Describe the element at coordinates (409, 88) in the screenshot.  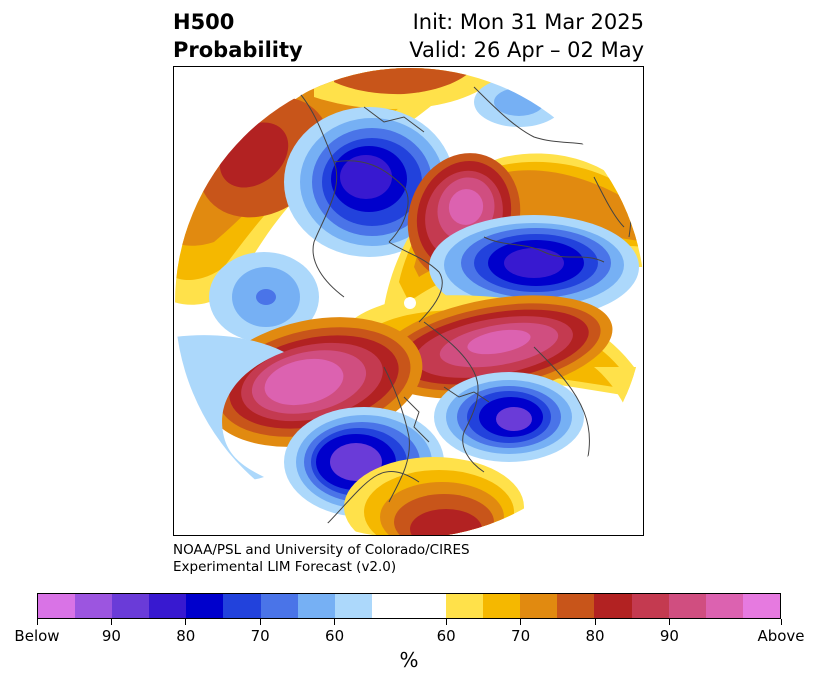
I see `arctic-top-above-anomaly` at that location.